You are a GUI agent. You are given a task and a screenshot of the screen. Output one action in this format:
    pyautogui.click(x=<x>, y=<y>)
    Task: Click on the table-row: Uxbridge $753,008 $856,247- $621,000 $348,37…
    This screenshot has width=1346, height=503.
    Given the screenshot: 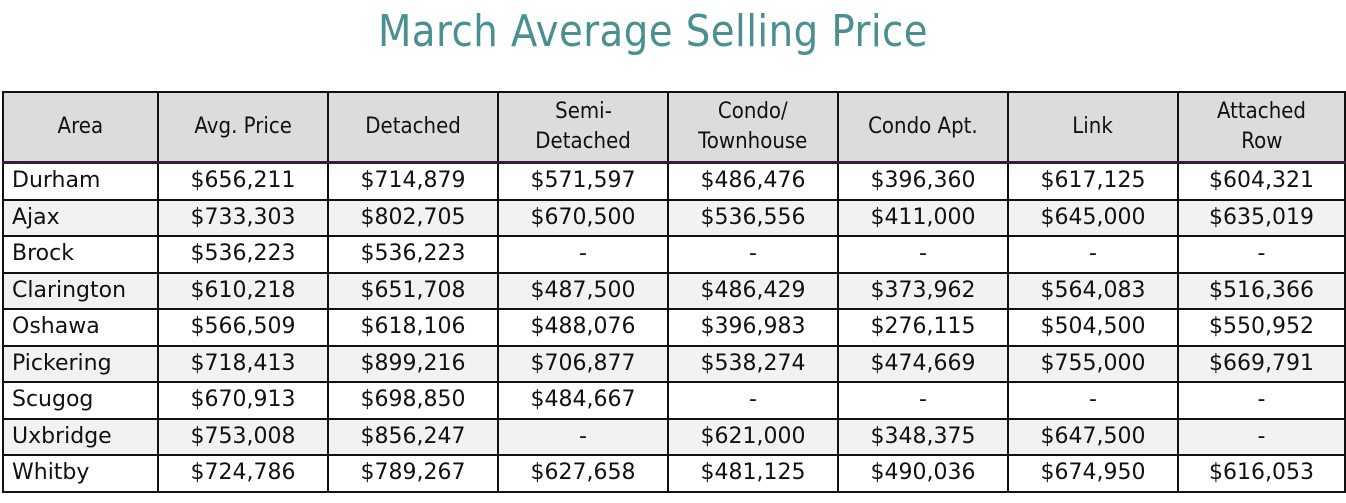 What is the action you would take?
    pyautogui.click(x=674, y=436)
    